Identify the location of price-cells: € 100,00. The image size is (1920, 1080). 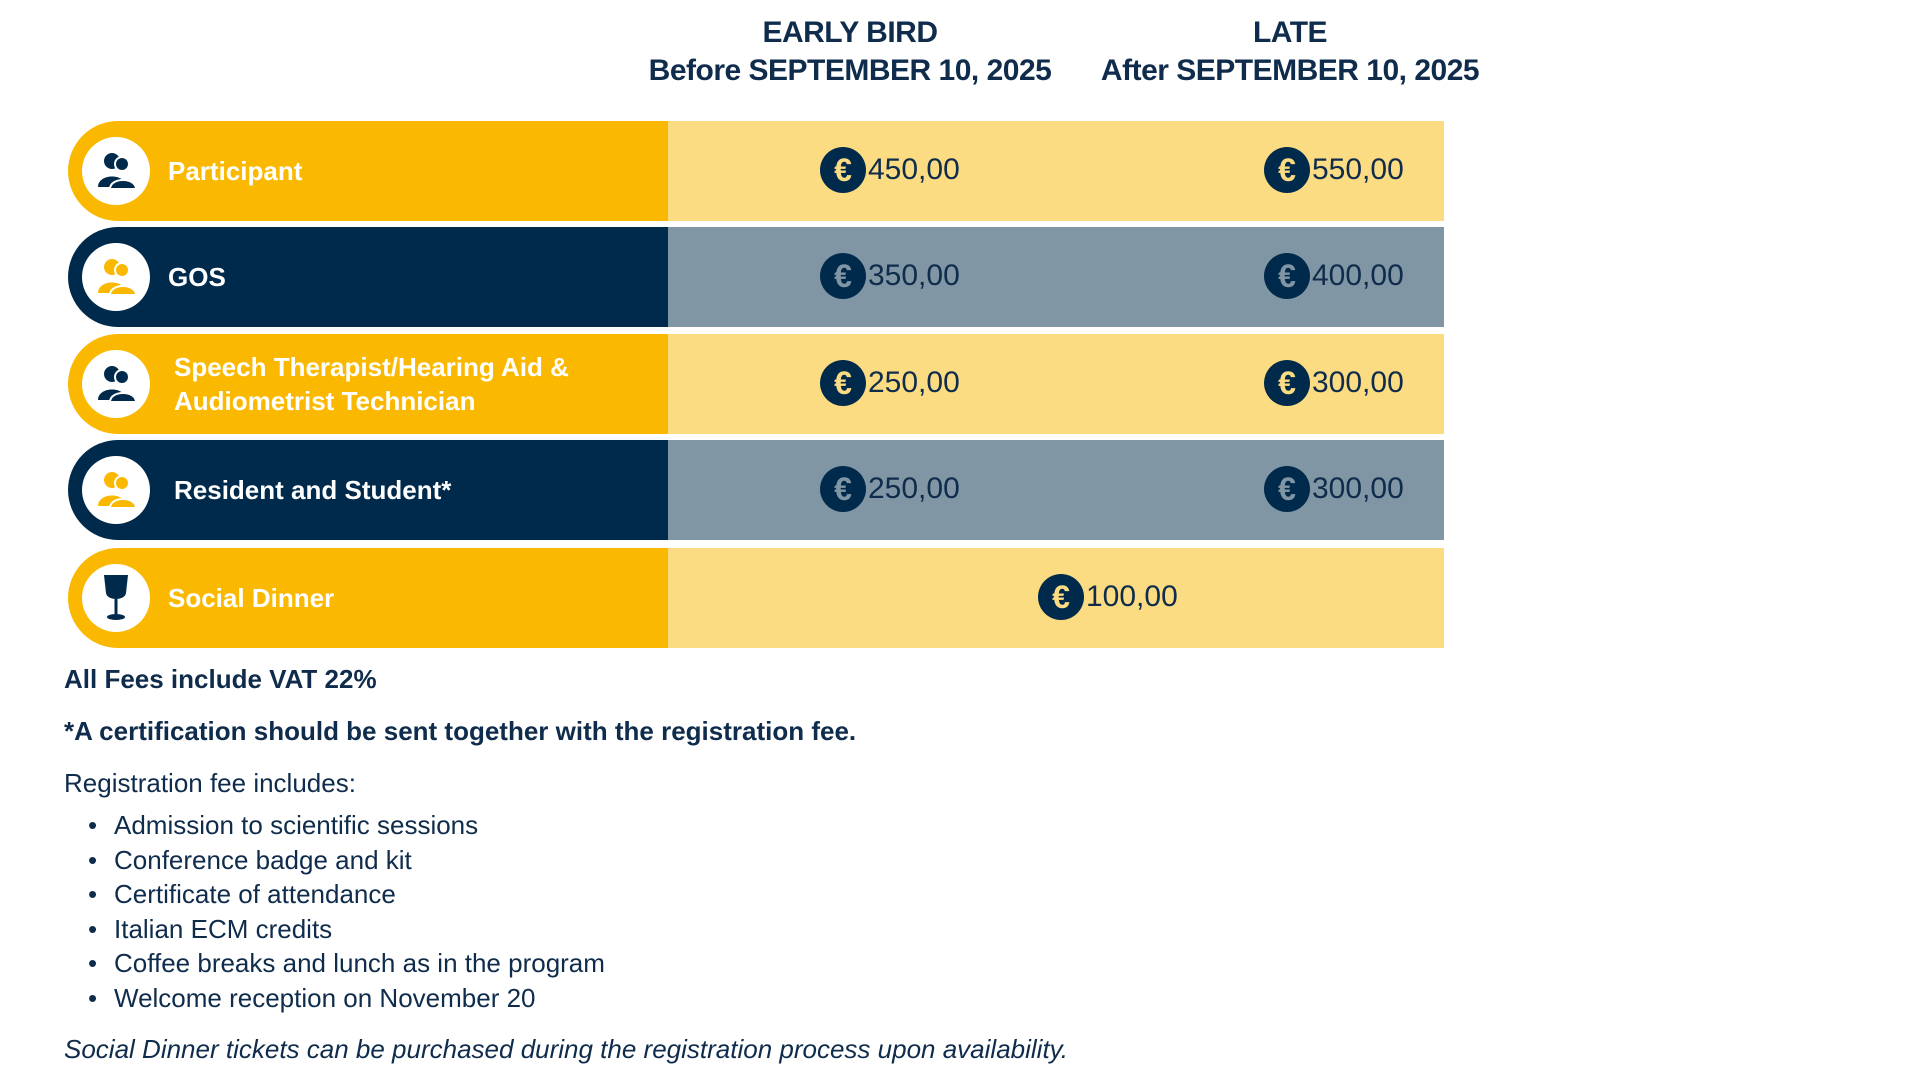
(1056, 598).